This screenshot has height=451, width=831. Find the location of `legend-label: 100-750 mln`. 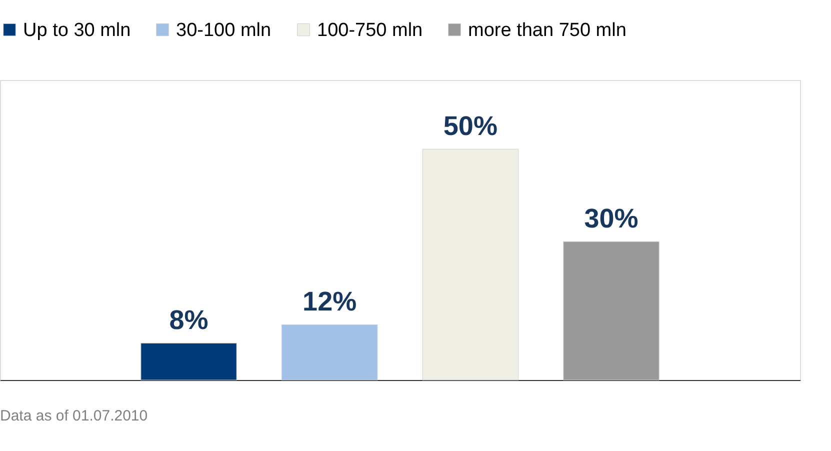

legend-label: 100-750 mln is located at coordinates (370, 30).